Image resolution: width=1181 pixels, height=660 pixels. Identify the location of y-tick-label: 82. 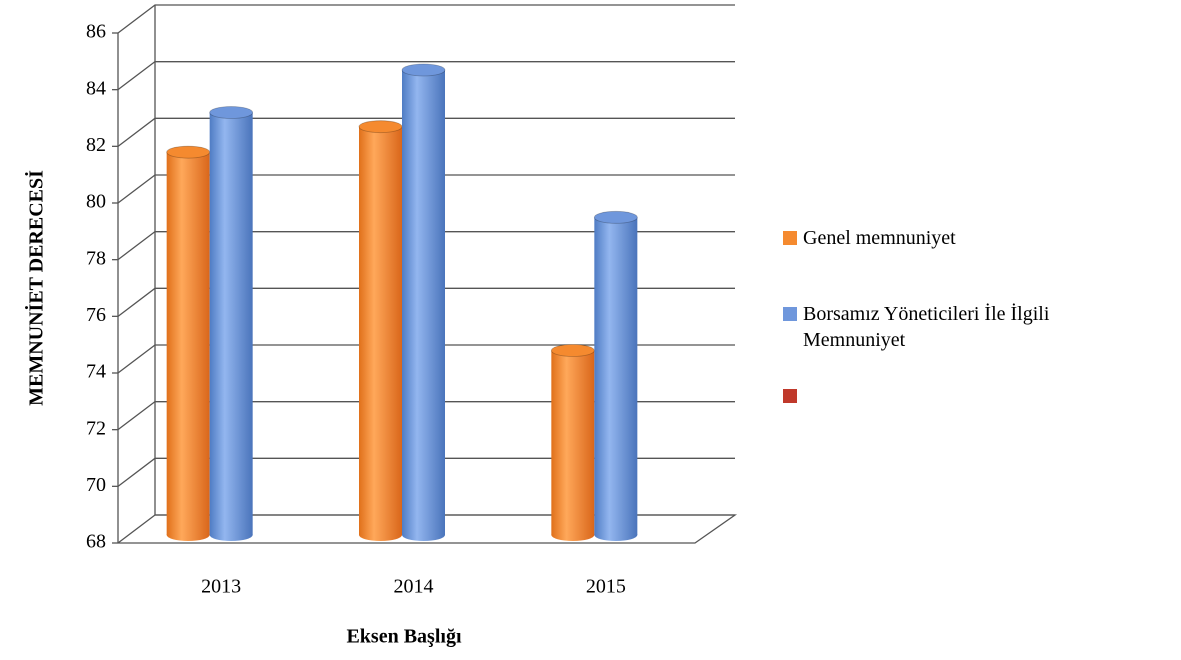
(96, 145).